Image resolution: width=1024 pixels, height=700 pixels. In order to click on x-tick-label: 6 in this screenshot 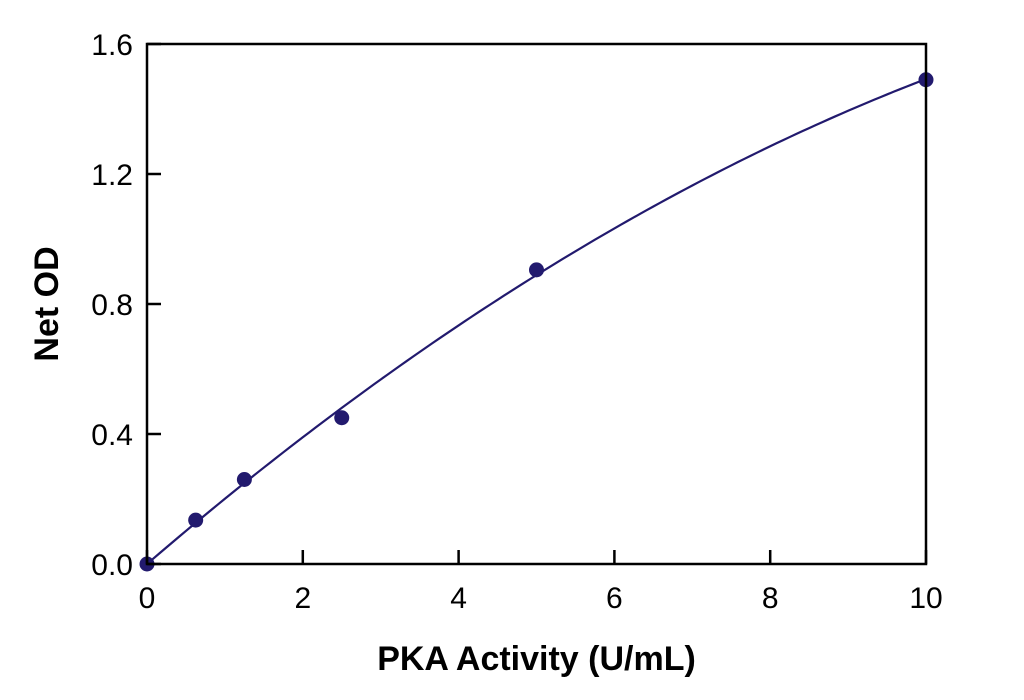, I will do `click(614, 598)`.